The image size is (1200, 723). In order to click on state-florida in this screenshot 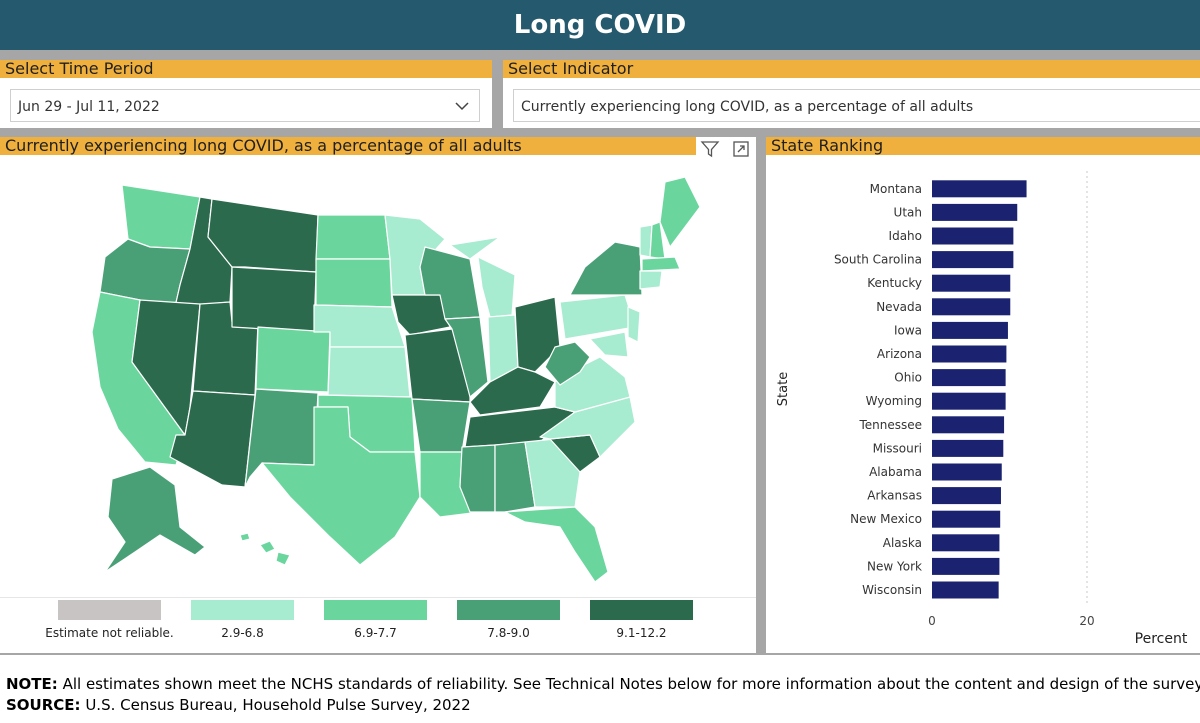, I will do `click(556, 544)`.